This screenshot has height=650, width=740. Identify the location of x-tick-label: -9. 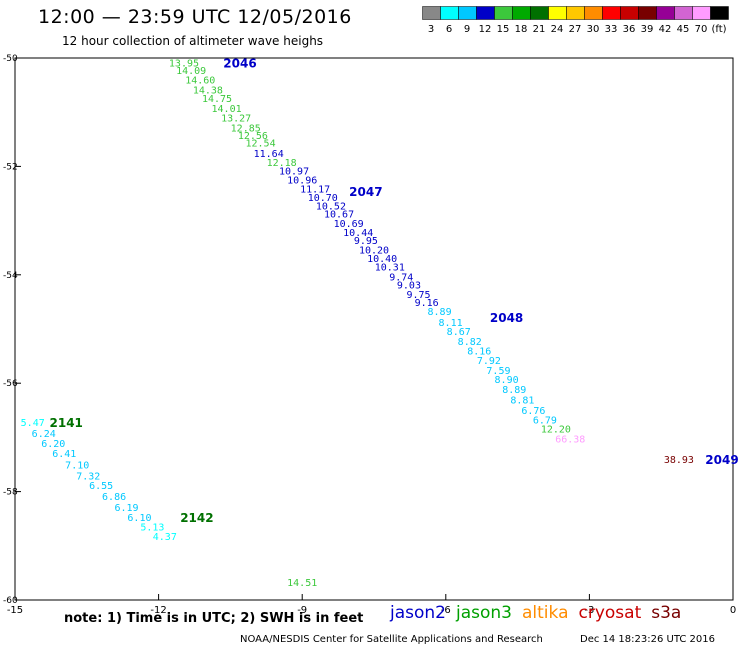
(302, 610).